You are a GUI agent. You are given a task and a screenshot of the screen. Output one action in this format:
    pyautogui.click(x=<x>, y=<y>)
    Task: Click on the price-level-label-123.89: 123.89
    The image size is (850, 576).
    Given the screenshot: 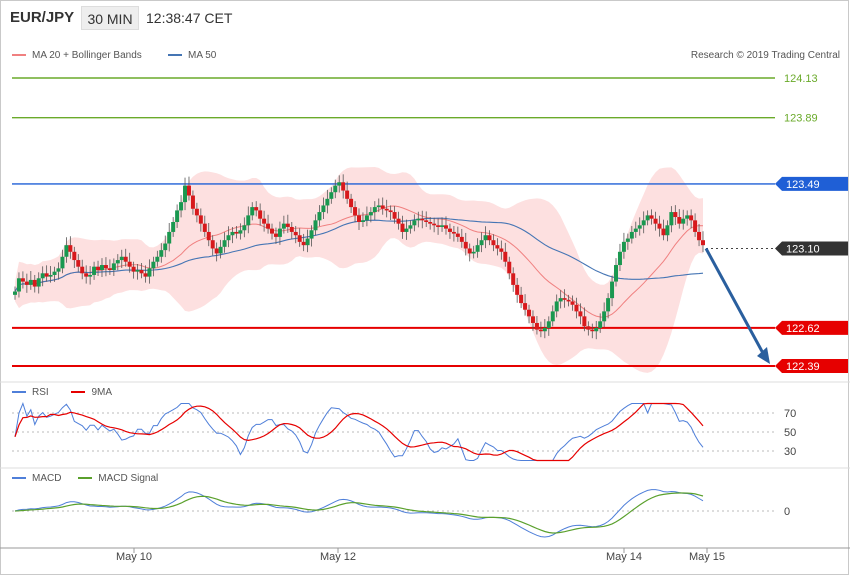 What is the action you would take?
    pyautogui.click(x=801, y=119)
    